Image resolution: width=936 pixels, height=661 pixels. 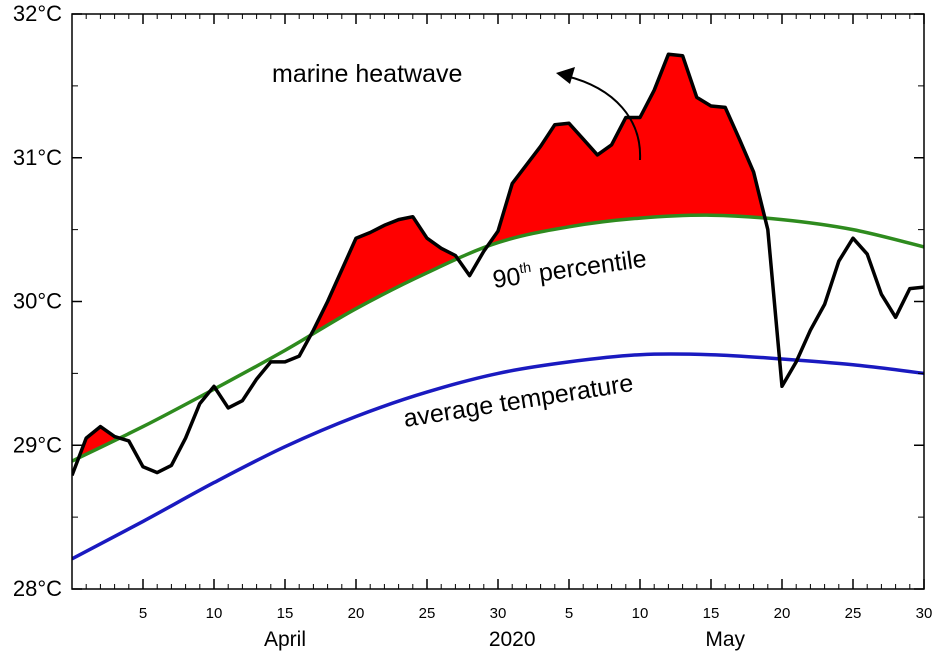 I want to click on percentile-label-number: 90, so click(x=506, y=278).